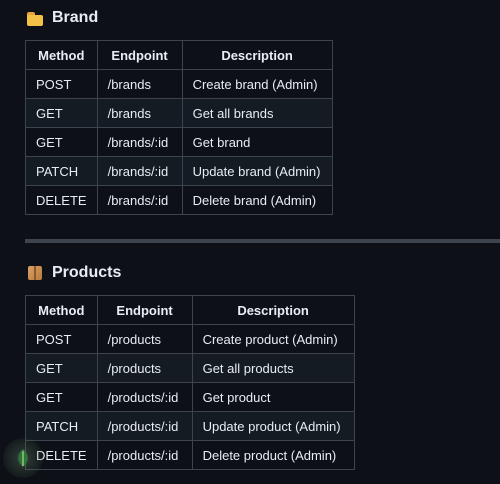  What do you see at coordinates (35, 18) in the screenshot?
I see `folder-icon` at bounding box center [35, 18].